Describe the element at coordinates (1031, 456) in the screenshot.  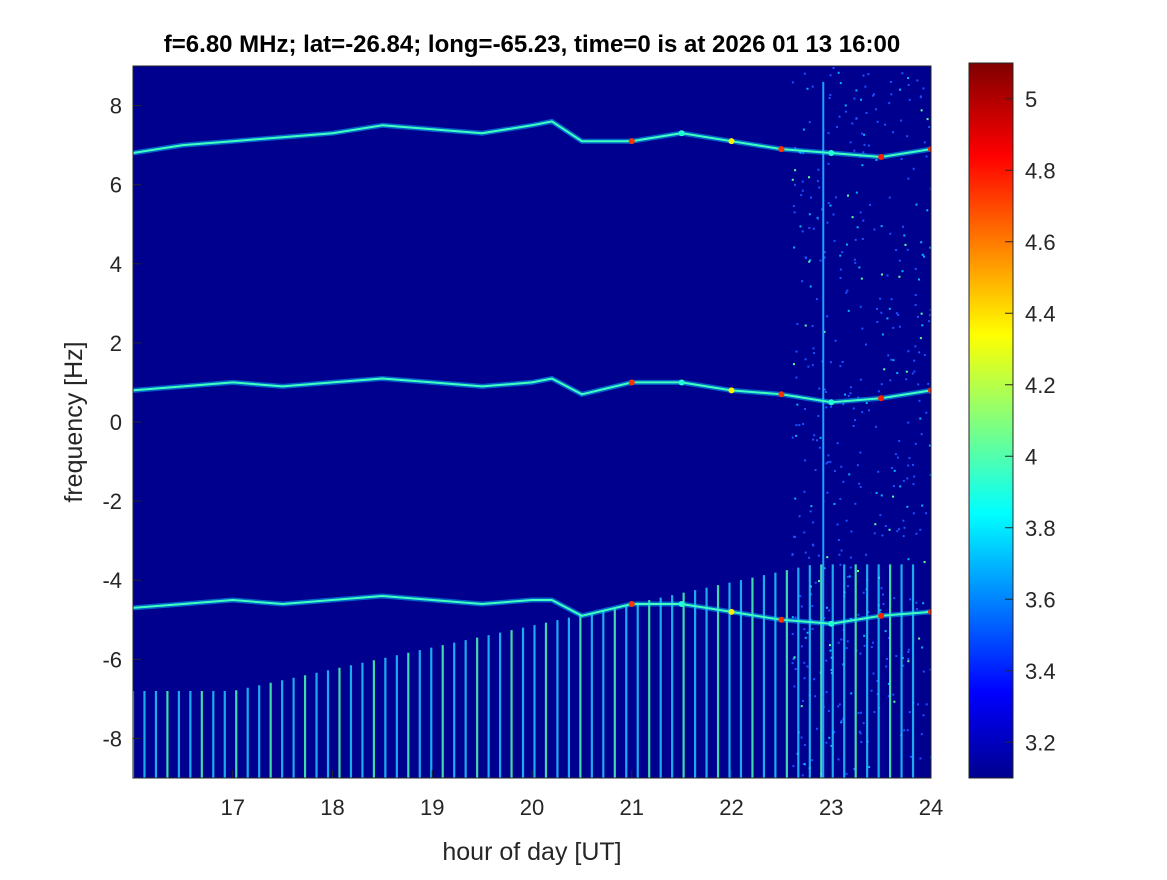
I see `colorbar-tick-label: 4` at that location.